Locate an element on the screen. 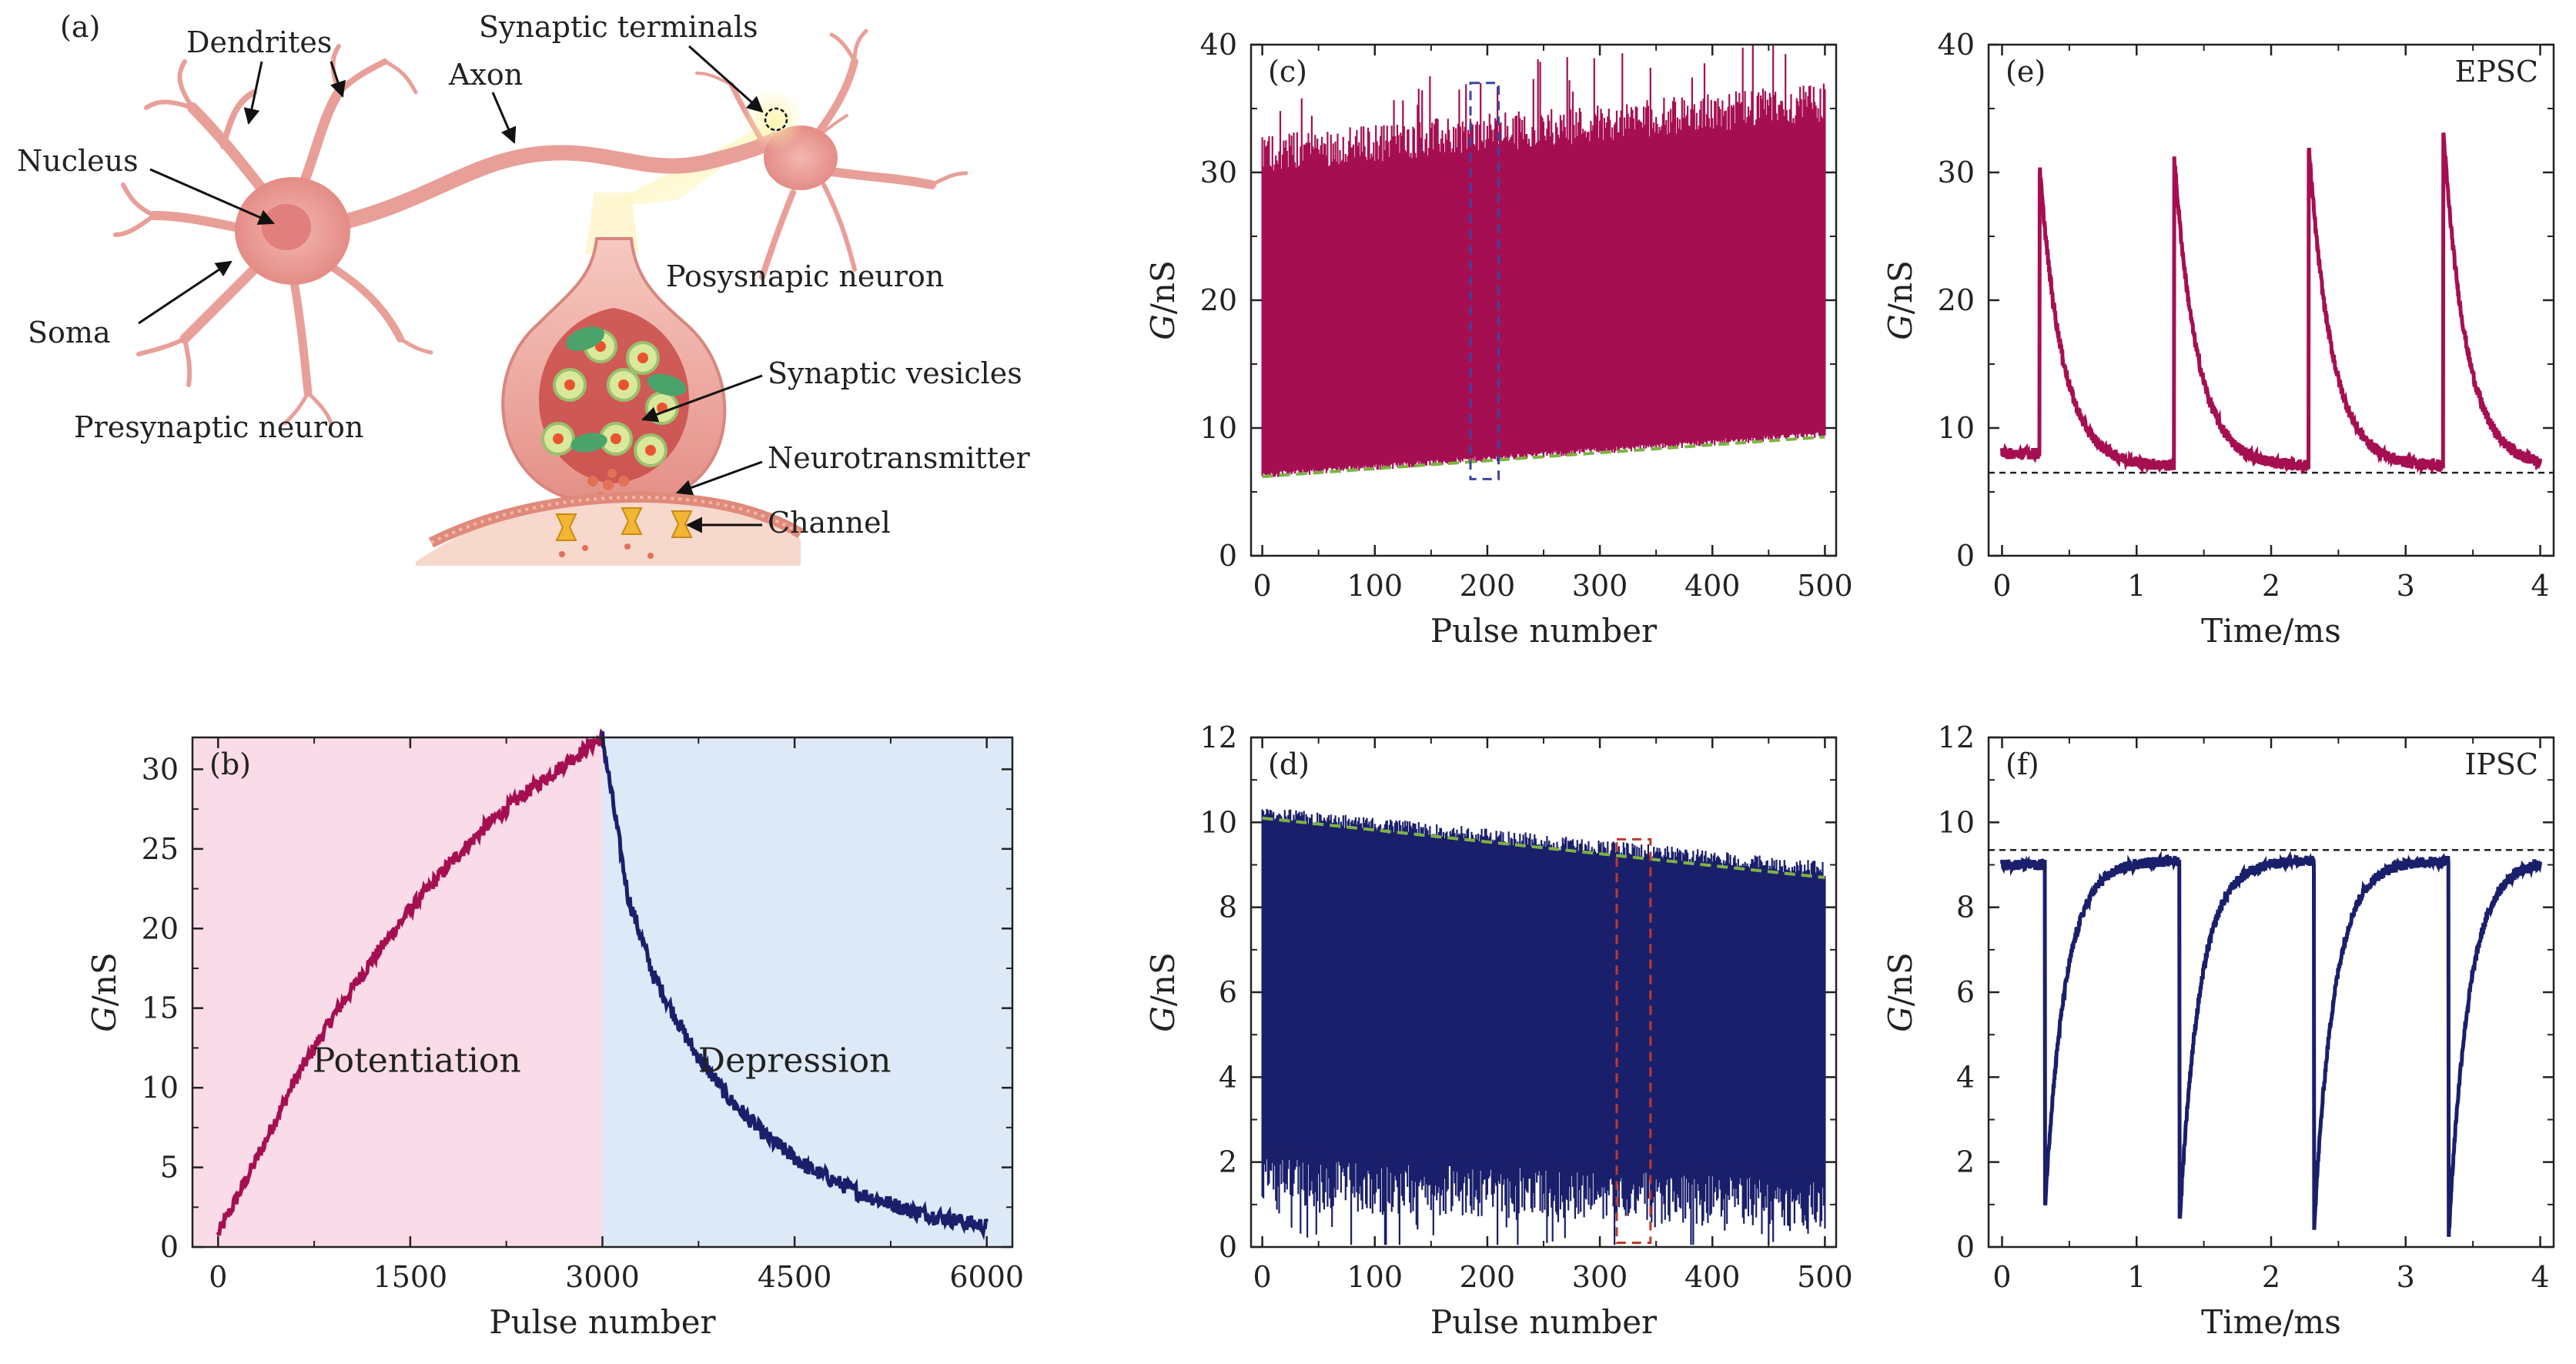 Image resolution: width=2576 pixels, height=1364 pixels. nucleus is located at coordinates (286, 227).